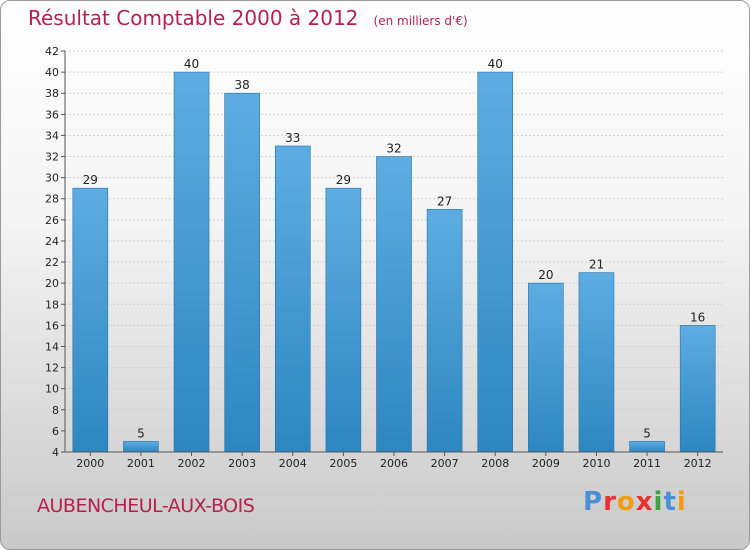  What do you see at coordinates (52, 178) in the screenshot?
I see `y-tick-label: 30` at bounding box center [52, 178].